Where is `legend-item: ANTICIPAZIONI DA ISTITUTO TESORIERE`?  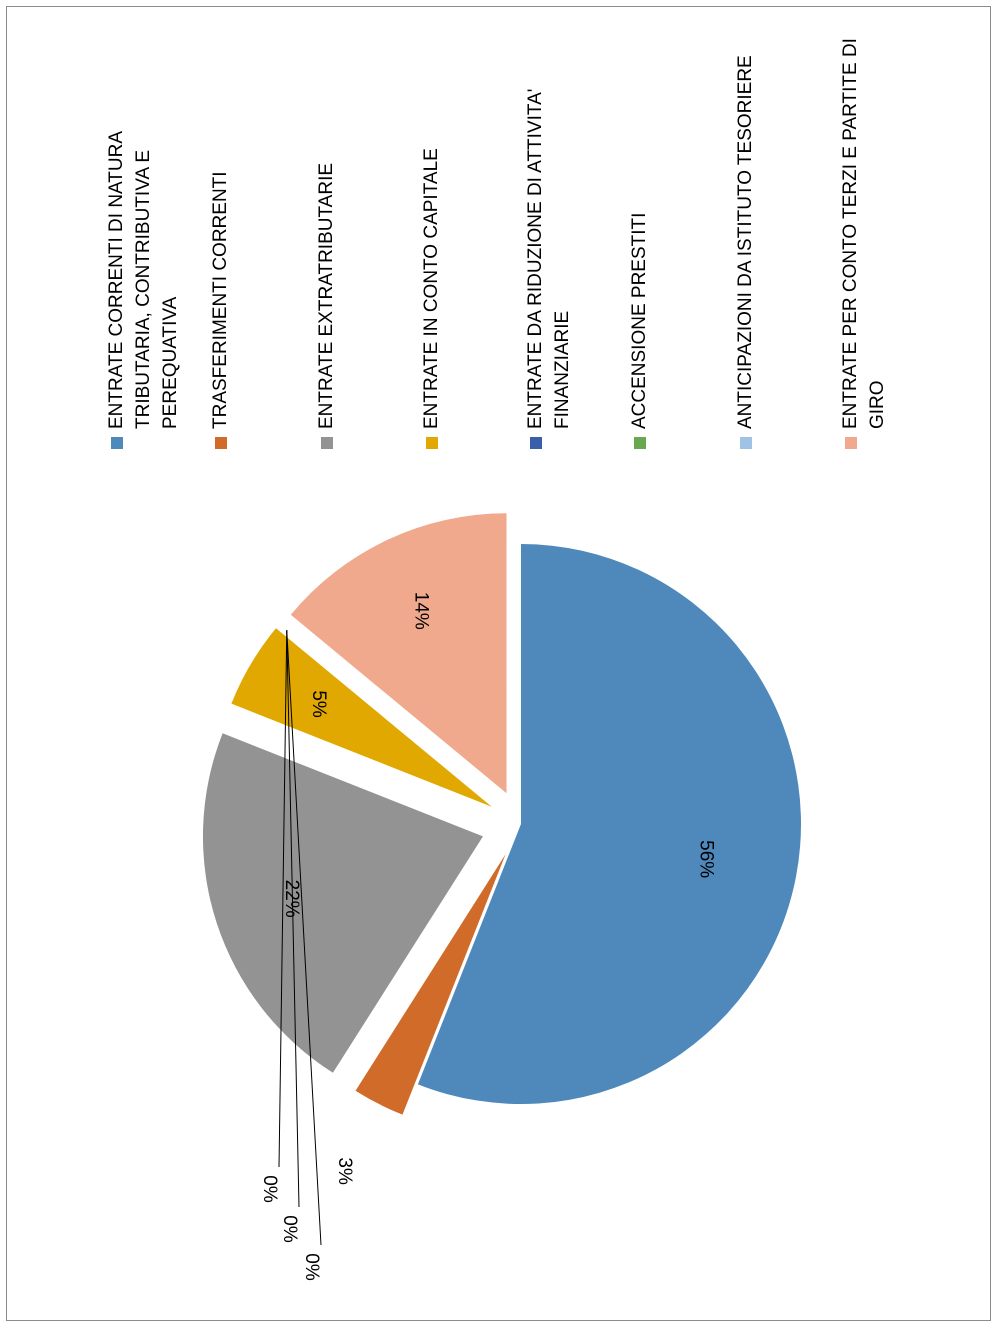
legend-item: ANTICIPAZIONI DA ISTITUTO TESORIERE is located at coordinates (745, 252).